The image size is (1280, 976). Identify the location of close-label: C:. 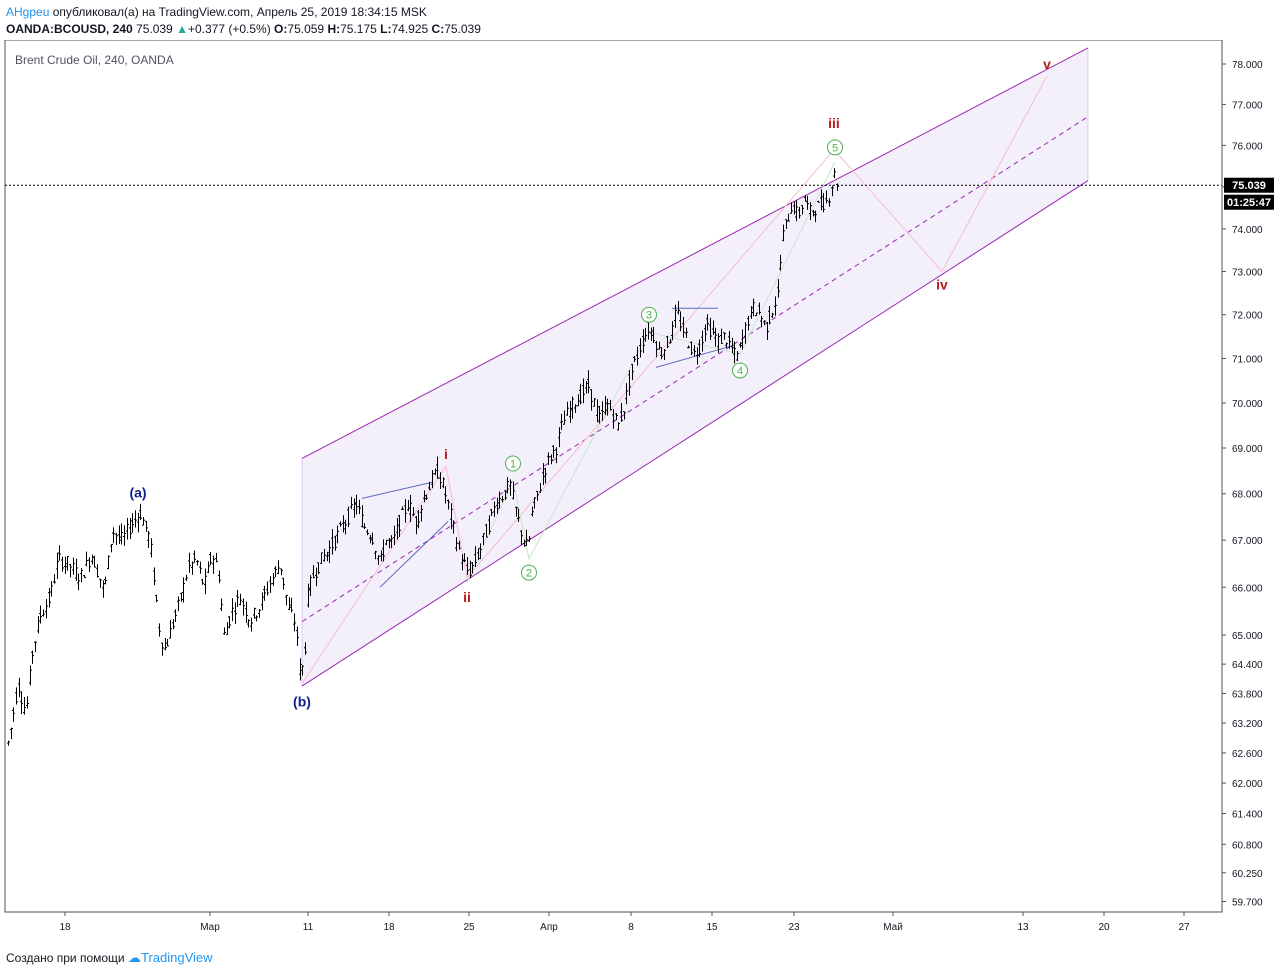
(438, 29).